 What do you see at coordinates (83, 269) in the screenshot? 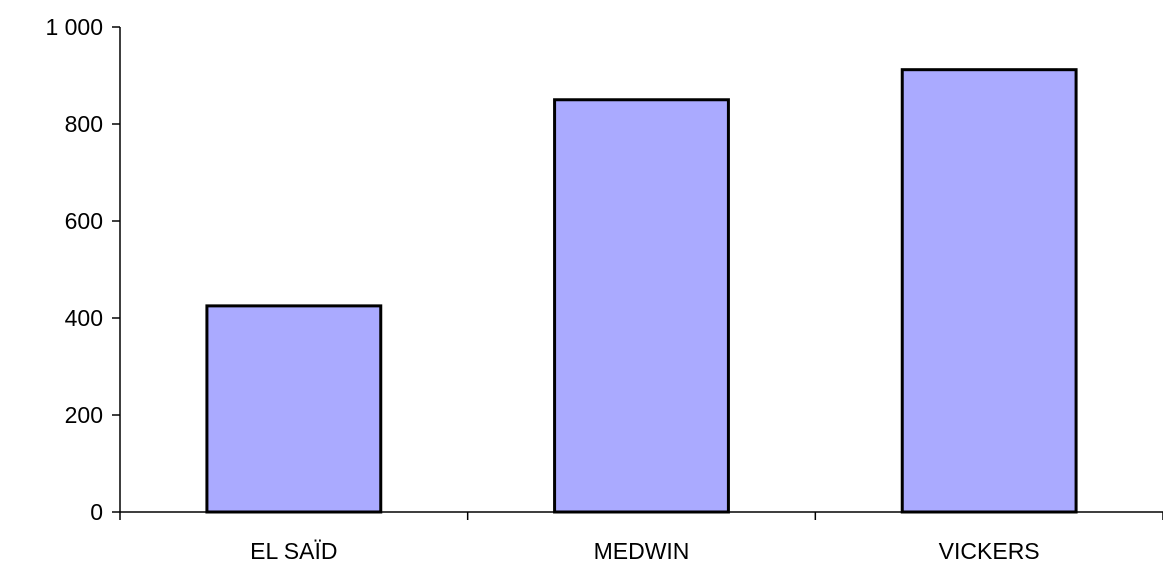
I see `y-axis: 0 200 400 600 800 1 000` at bounding box center [83, 269].